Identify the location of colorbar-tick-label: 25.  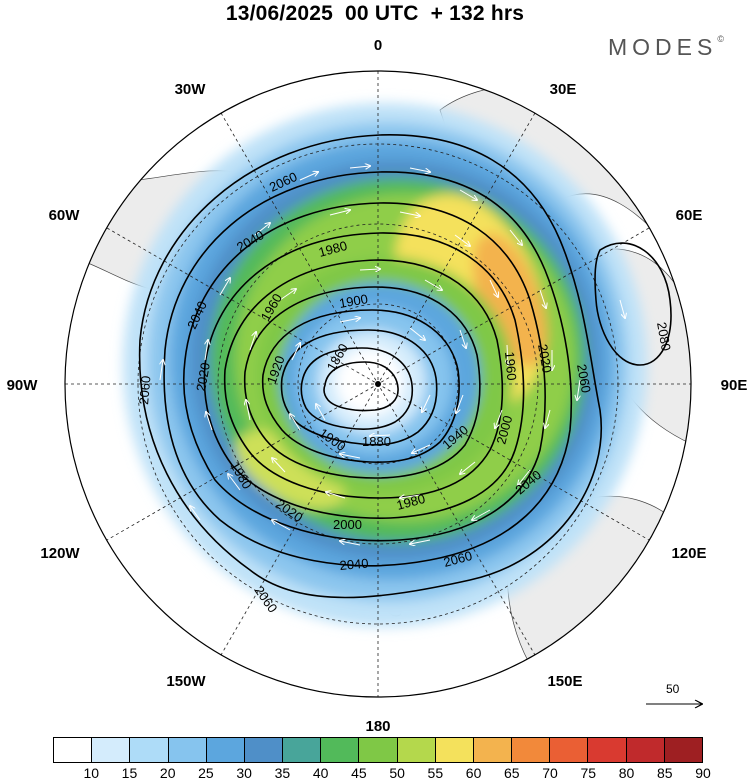
(206, 773).